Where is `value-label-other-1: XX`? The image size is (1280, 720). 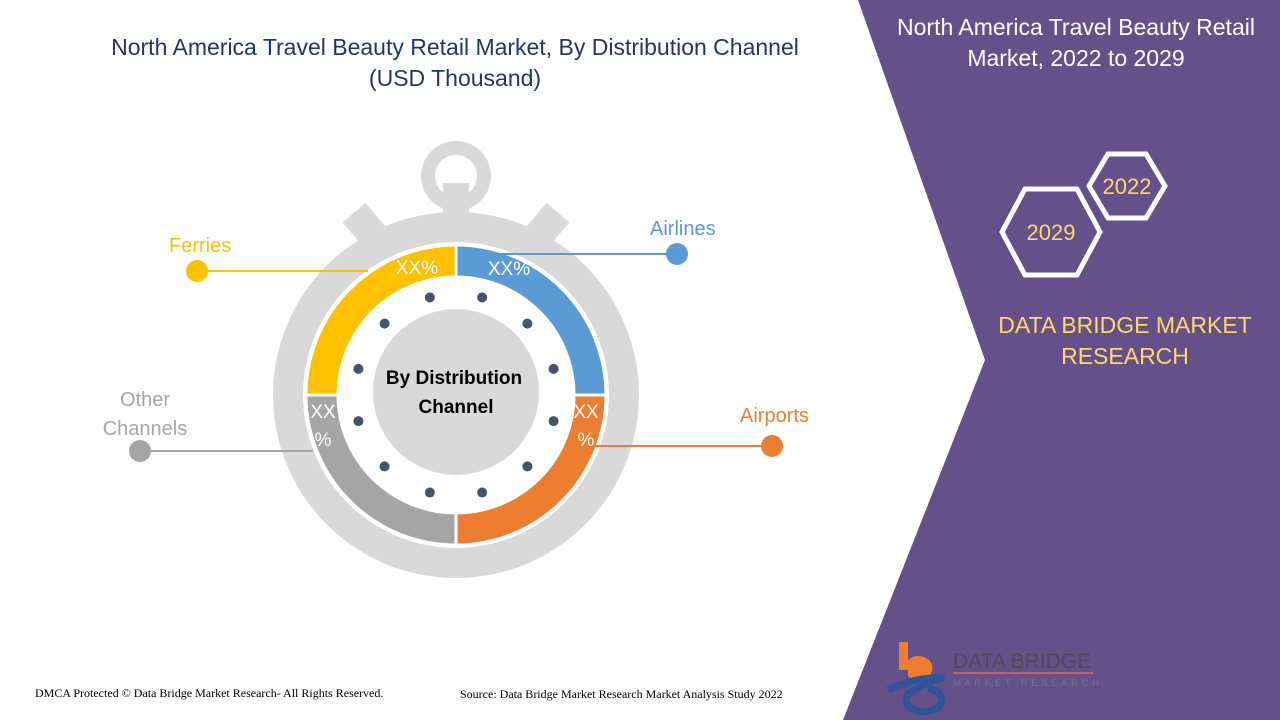 value-label-other-1: XX is located at coordinates (323, 412).